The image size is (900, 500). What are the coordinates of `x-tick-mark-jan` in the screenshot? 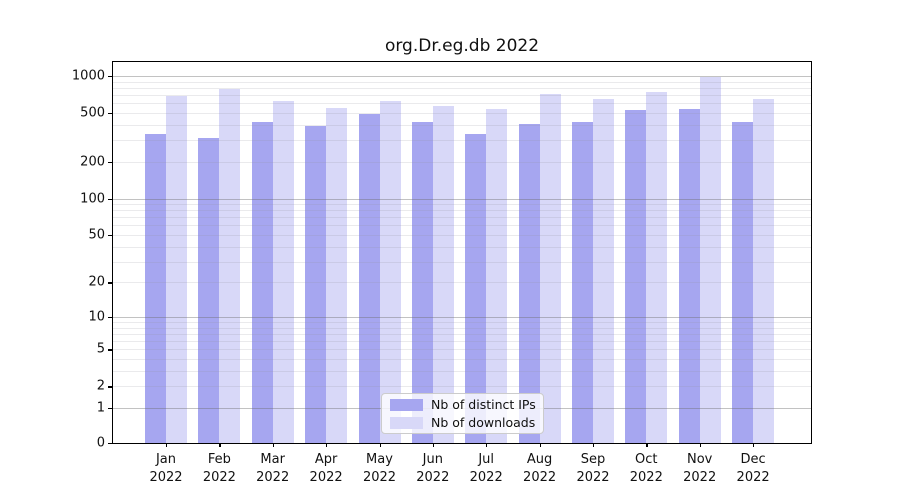 It's located at (167, 445).